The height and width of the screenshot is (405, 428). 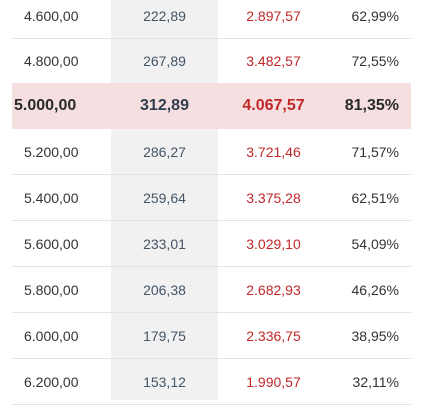 I want to click on percent-cell: 81,35%, so click(x=371, y=105).